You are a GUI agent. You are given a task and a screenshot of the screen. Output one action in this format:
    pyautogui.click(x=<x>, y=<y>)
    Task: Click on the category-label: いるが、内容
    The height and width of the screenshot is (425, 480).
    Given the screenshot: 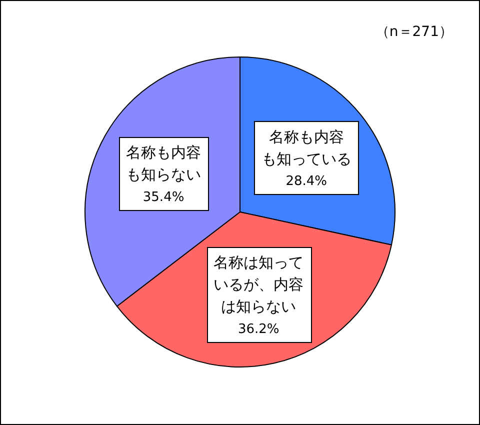 What is the action you would take?
    pyautogui.click(x=259, y=285)
    